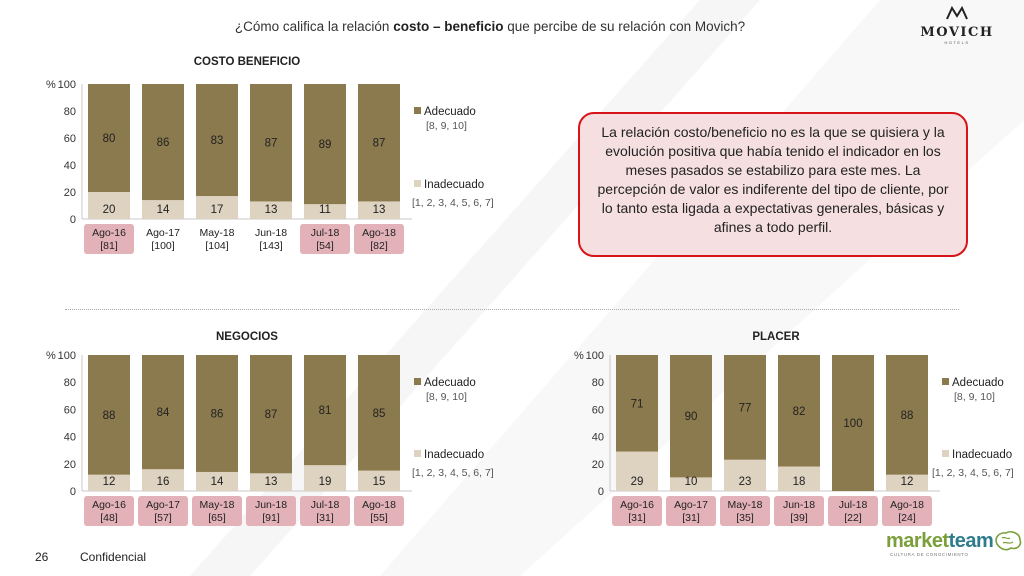 This screenshot has height=576, width=1024. Describe the element at coordinates (907, 505) in the screenshot. I see `placer-x-tick-label: Ago-18` at that location.